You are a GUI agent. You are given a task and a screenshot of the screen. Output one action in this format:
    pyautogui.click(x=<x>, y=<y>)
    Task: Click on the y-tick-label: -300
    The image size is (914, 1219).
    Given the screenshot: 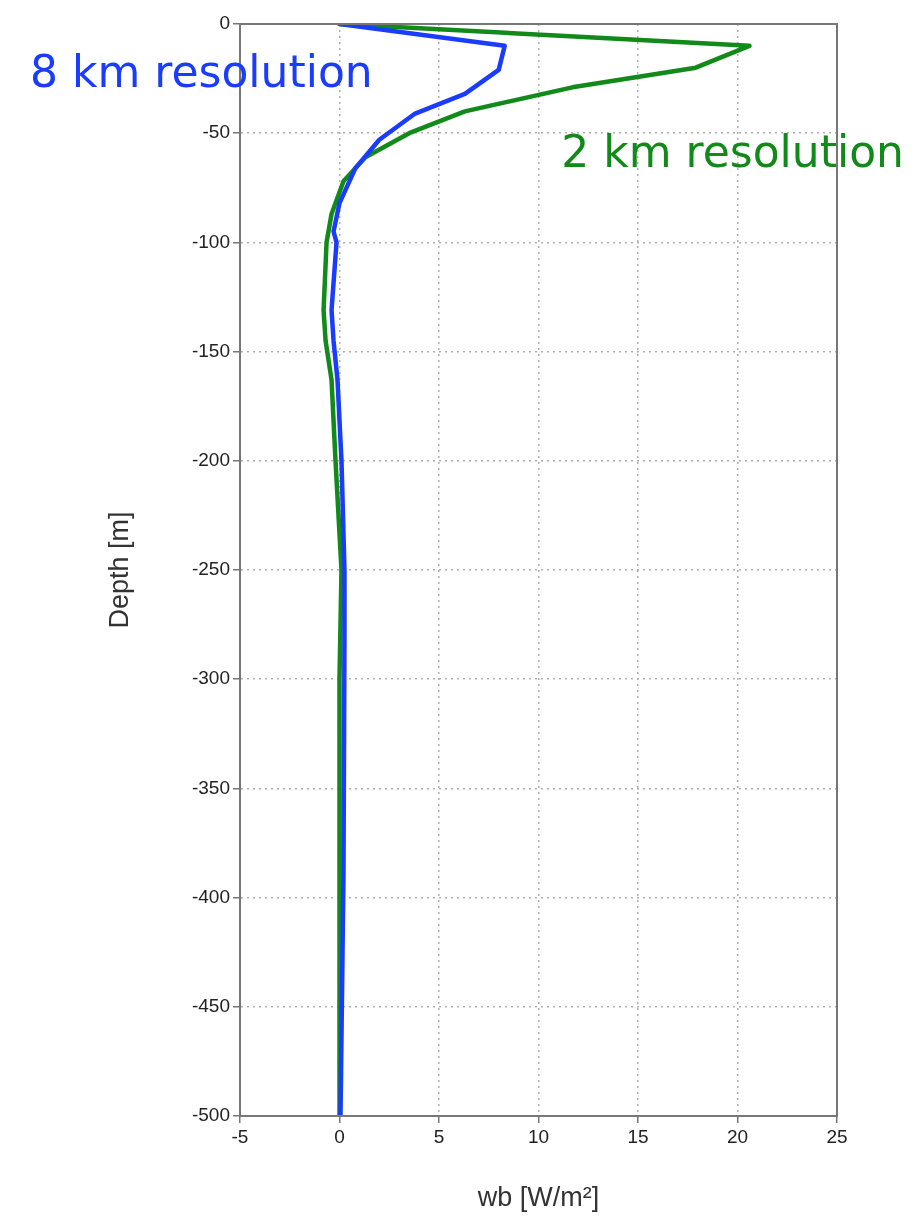 What is the action you would take?
    pyautogui.click(x=210, y=678)
    